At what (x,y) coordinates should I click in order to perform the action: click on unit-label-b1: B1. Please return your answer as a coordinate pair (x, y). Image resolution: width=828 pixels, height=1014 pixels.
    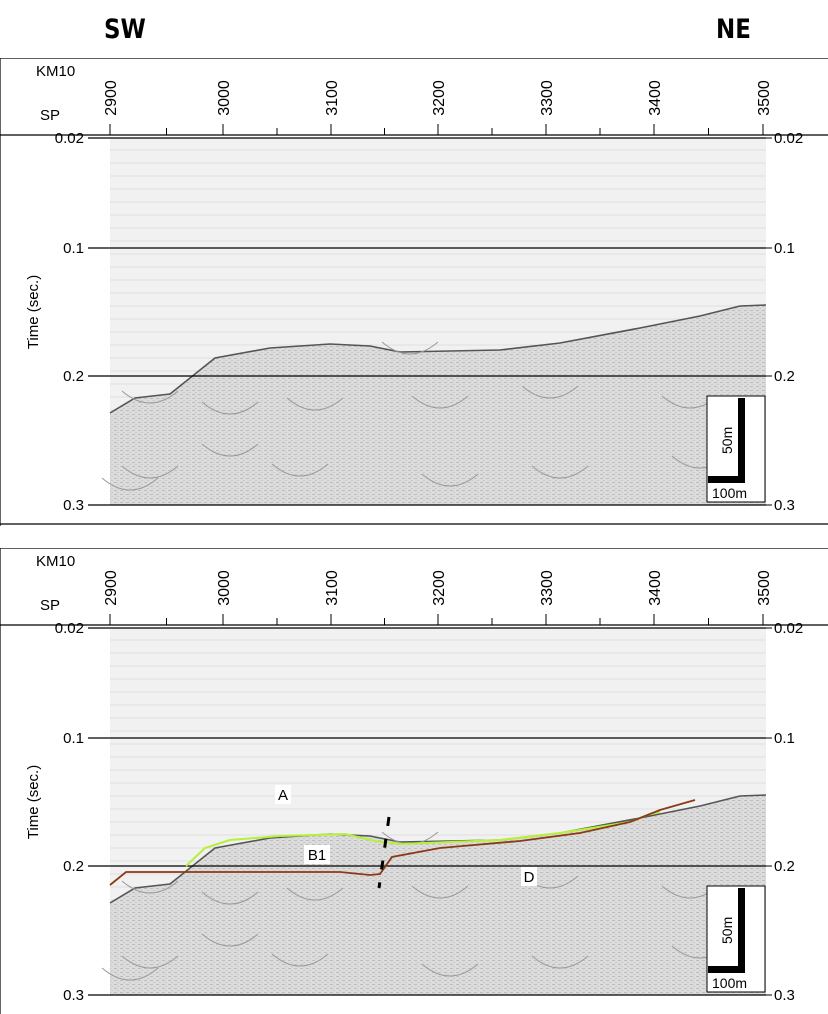
    Looking at the image, I should click on (317, 855).